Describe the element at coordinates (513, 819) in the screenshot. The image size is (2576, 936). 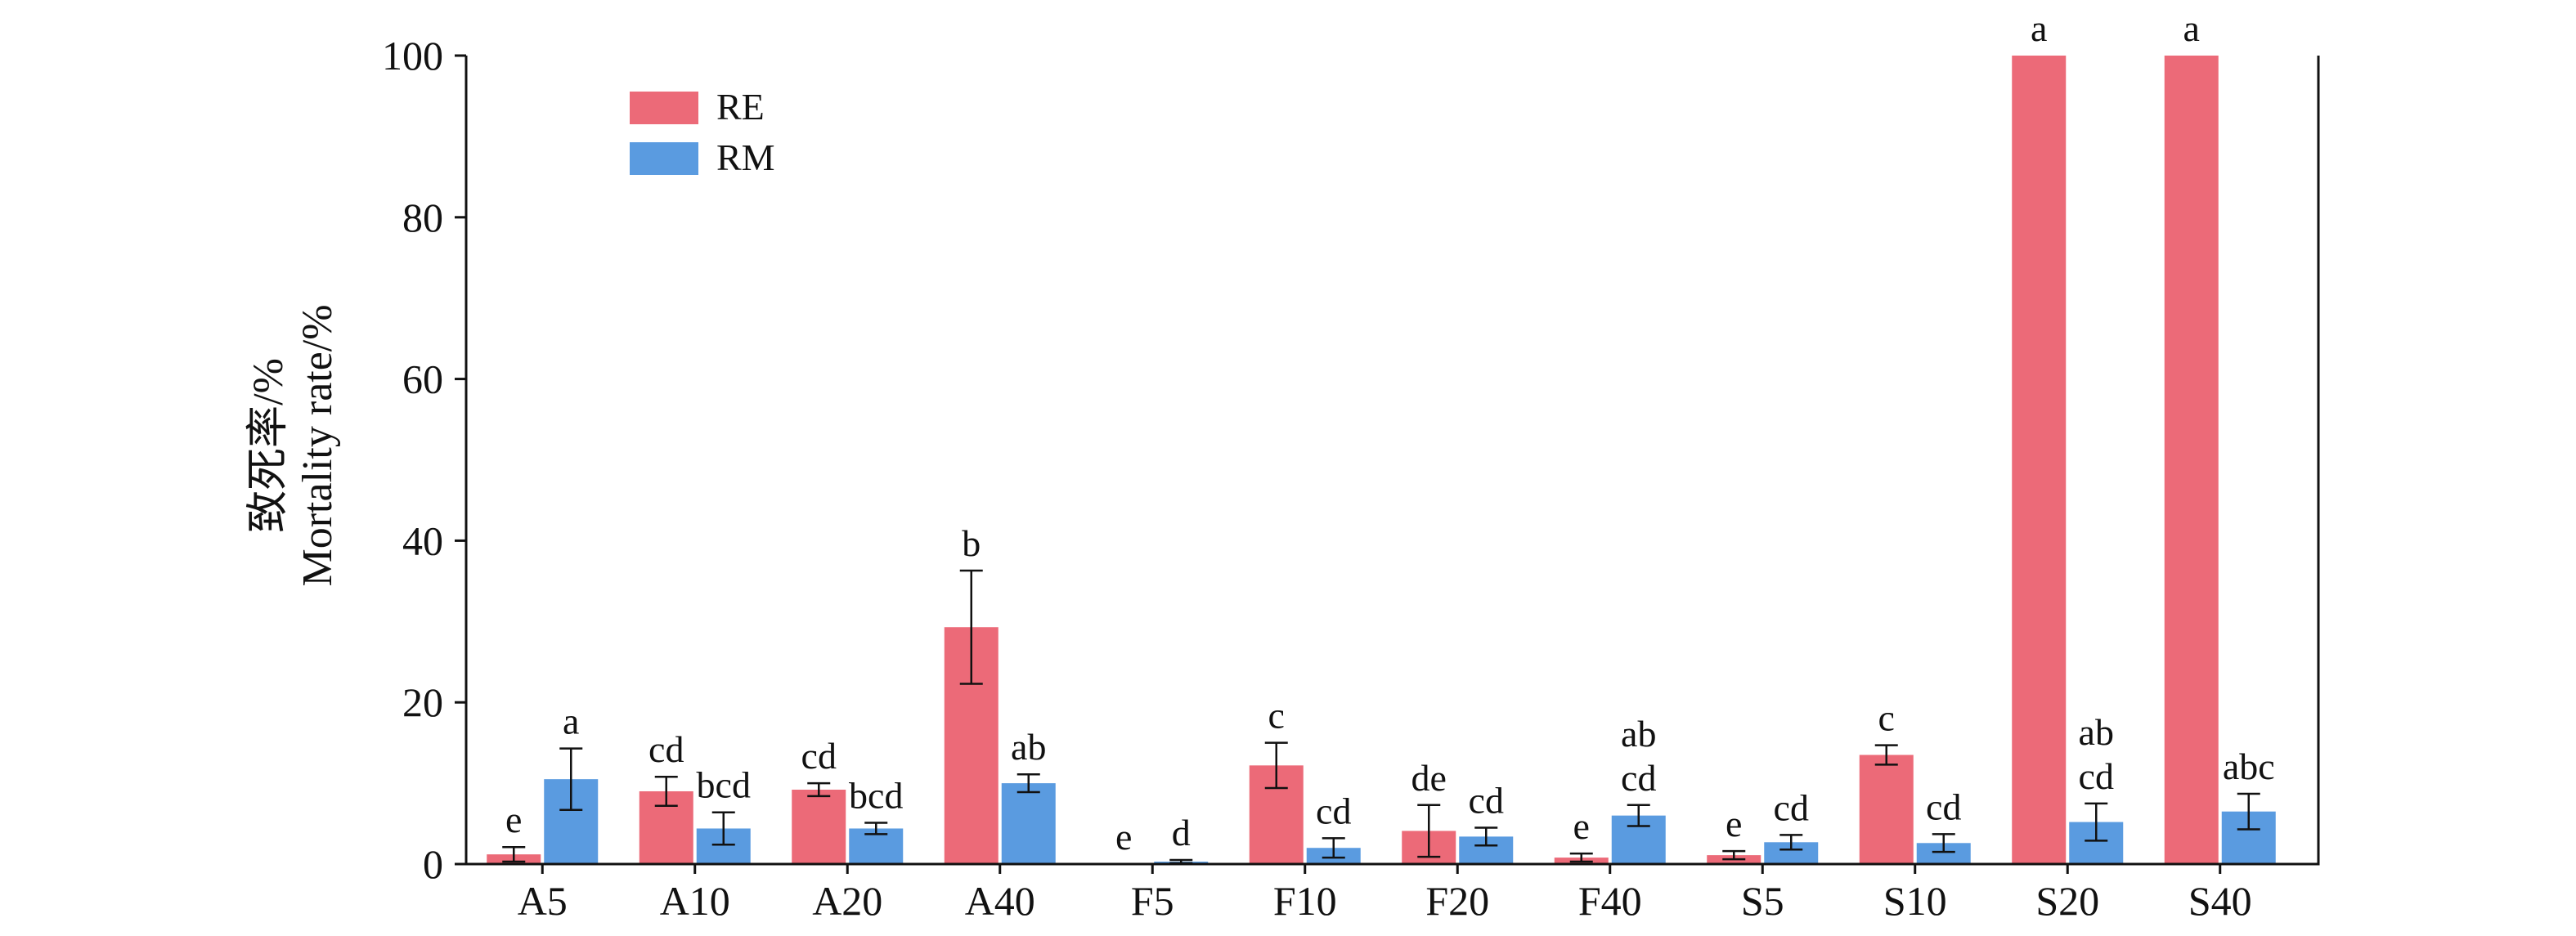
I see `sig-label-re-a5: e` at that location.